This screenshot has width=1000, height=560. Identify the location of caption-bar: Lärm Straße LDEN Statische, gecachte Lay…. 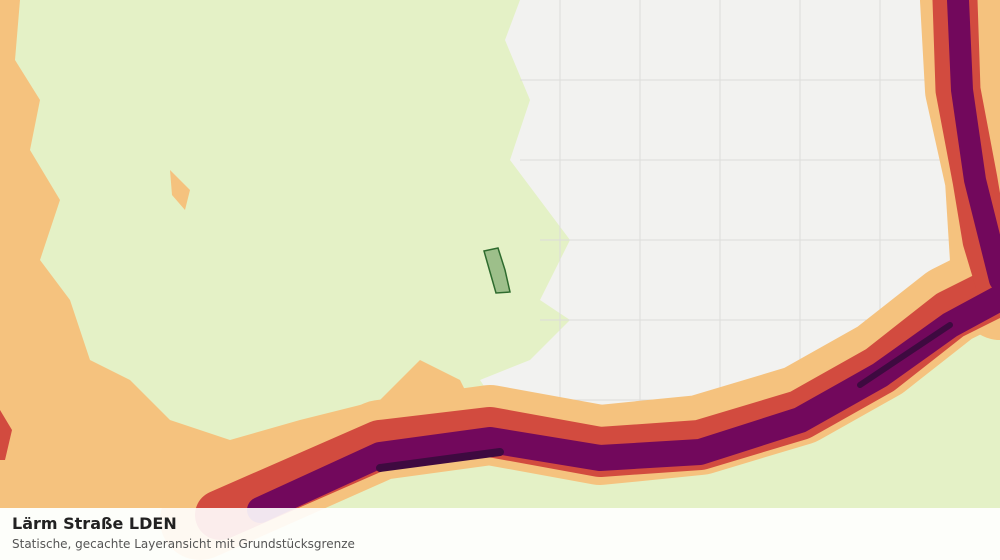
(500, 534).